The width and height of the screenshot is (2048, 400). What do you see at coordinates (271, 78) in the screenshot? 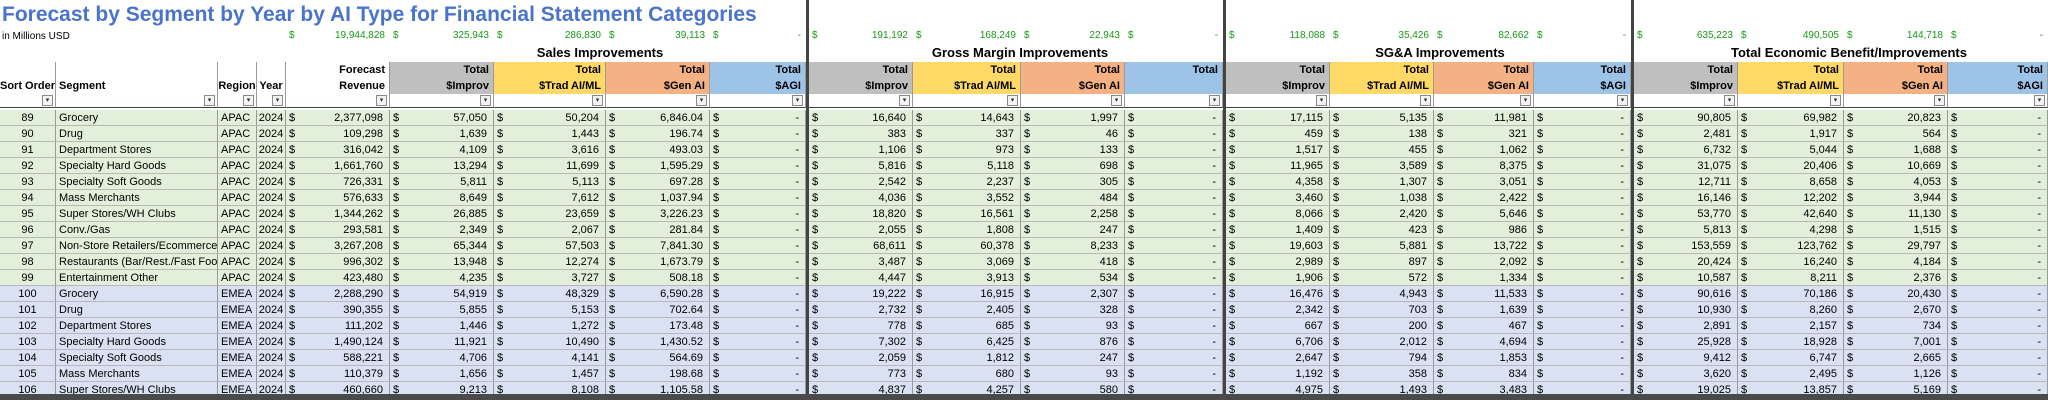
I see `header-year: Year` at bounding box center [271, 78].